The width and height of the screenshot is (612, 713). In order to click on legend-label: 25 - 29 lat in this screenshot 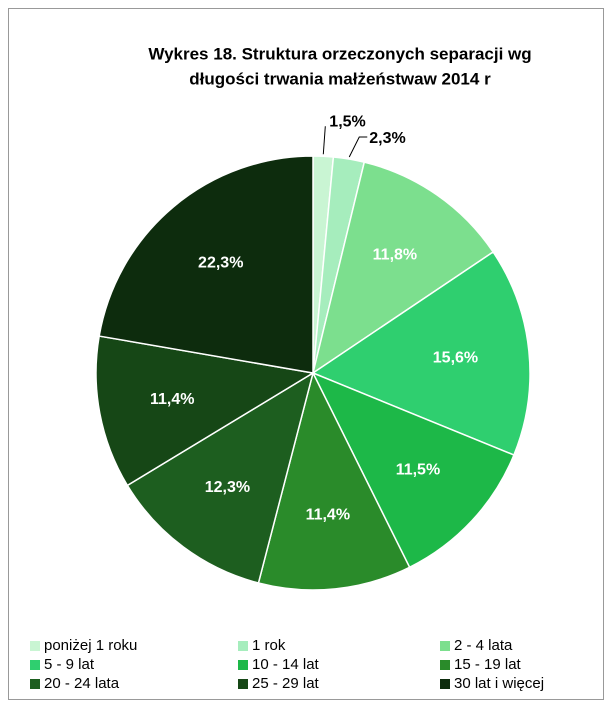, I will do `click(286, 683)`.